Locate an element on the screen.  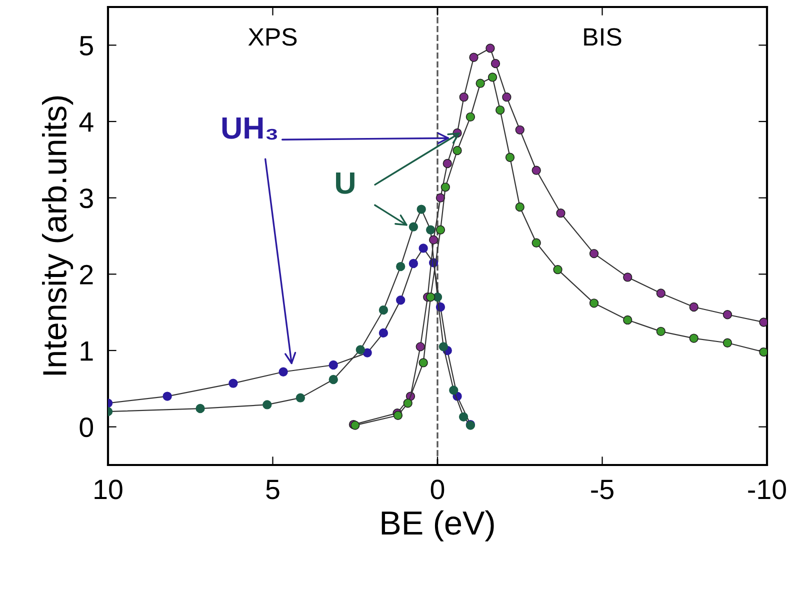
x-tick-label: -5 is located at coordinates (602, 490).